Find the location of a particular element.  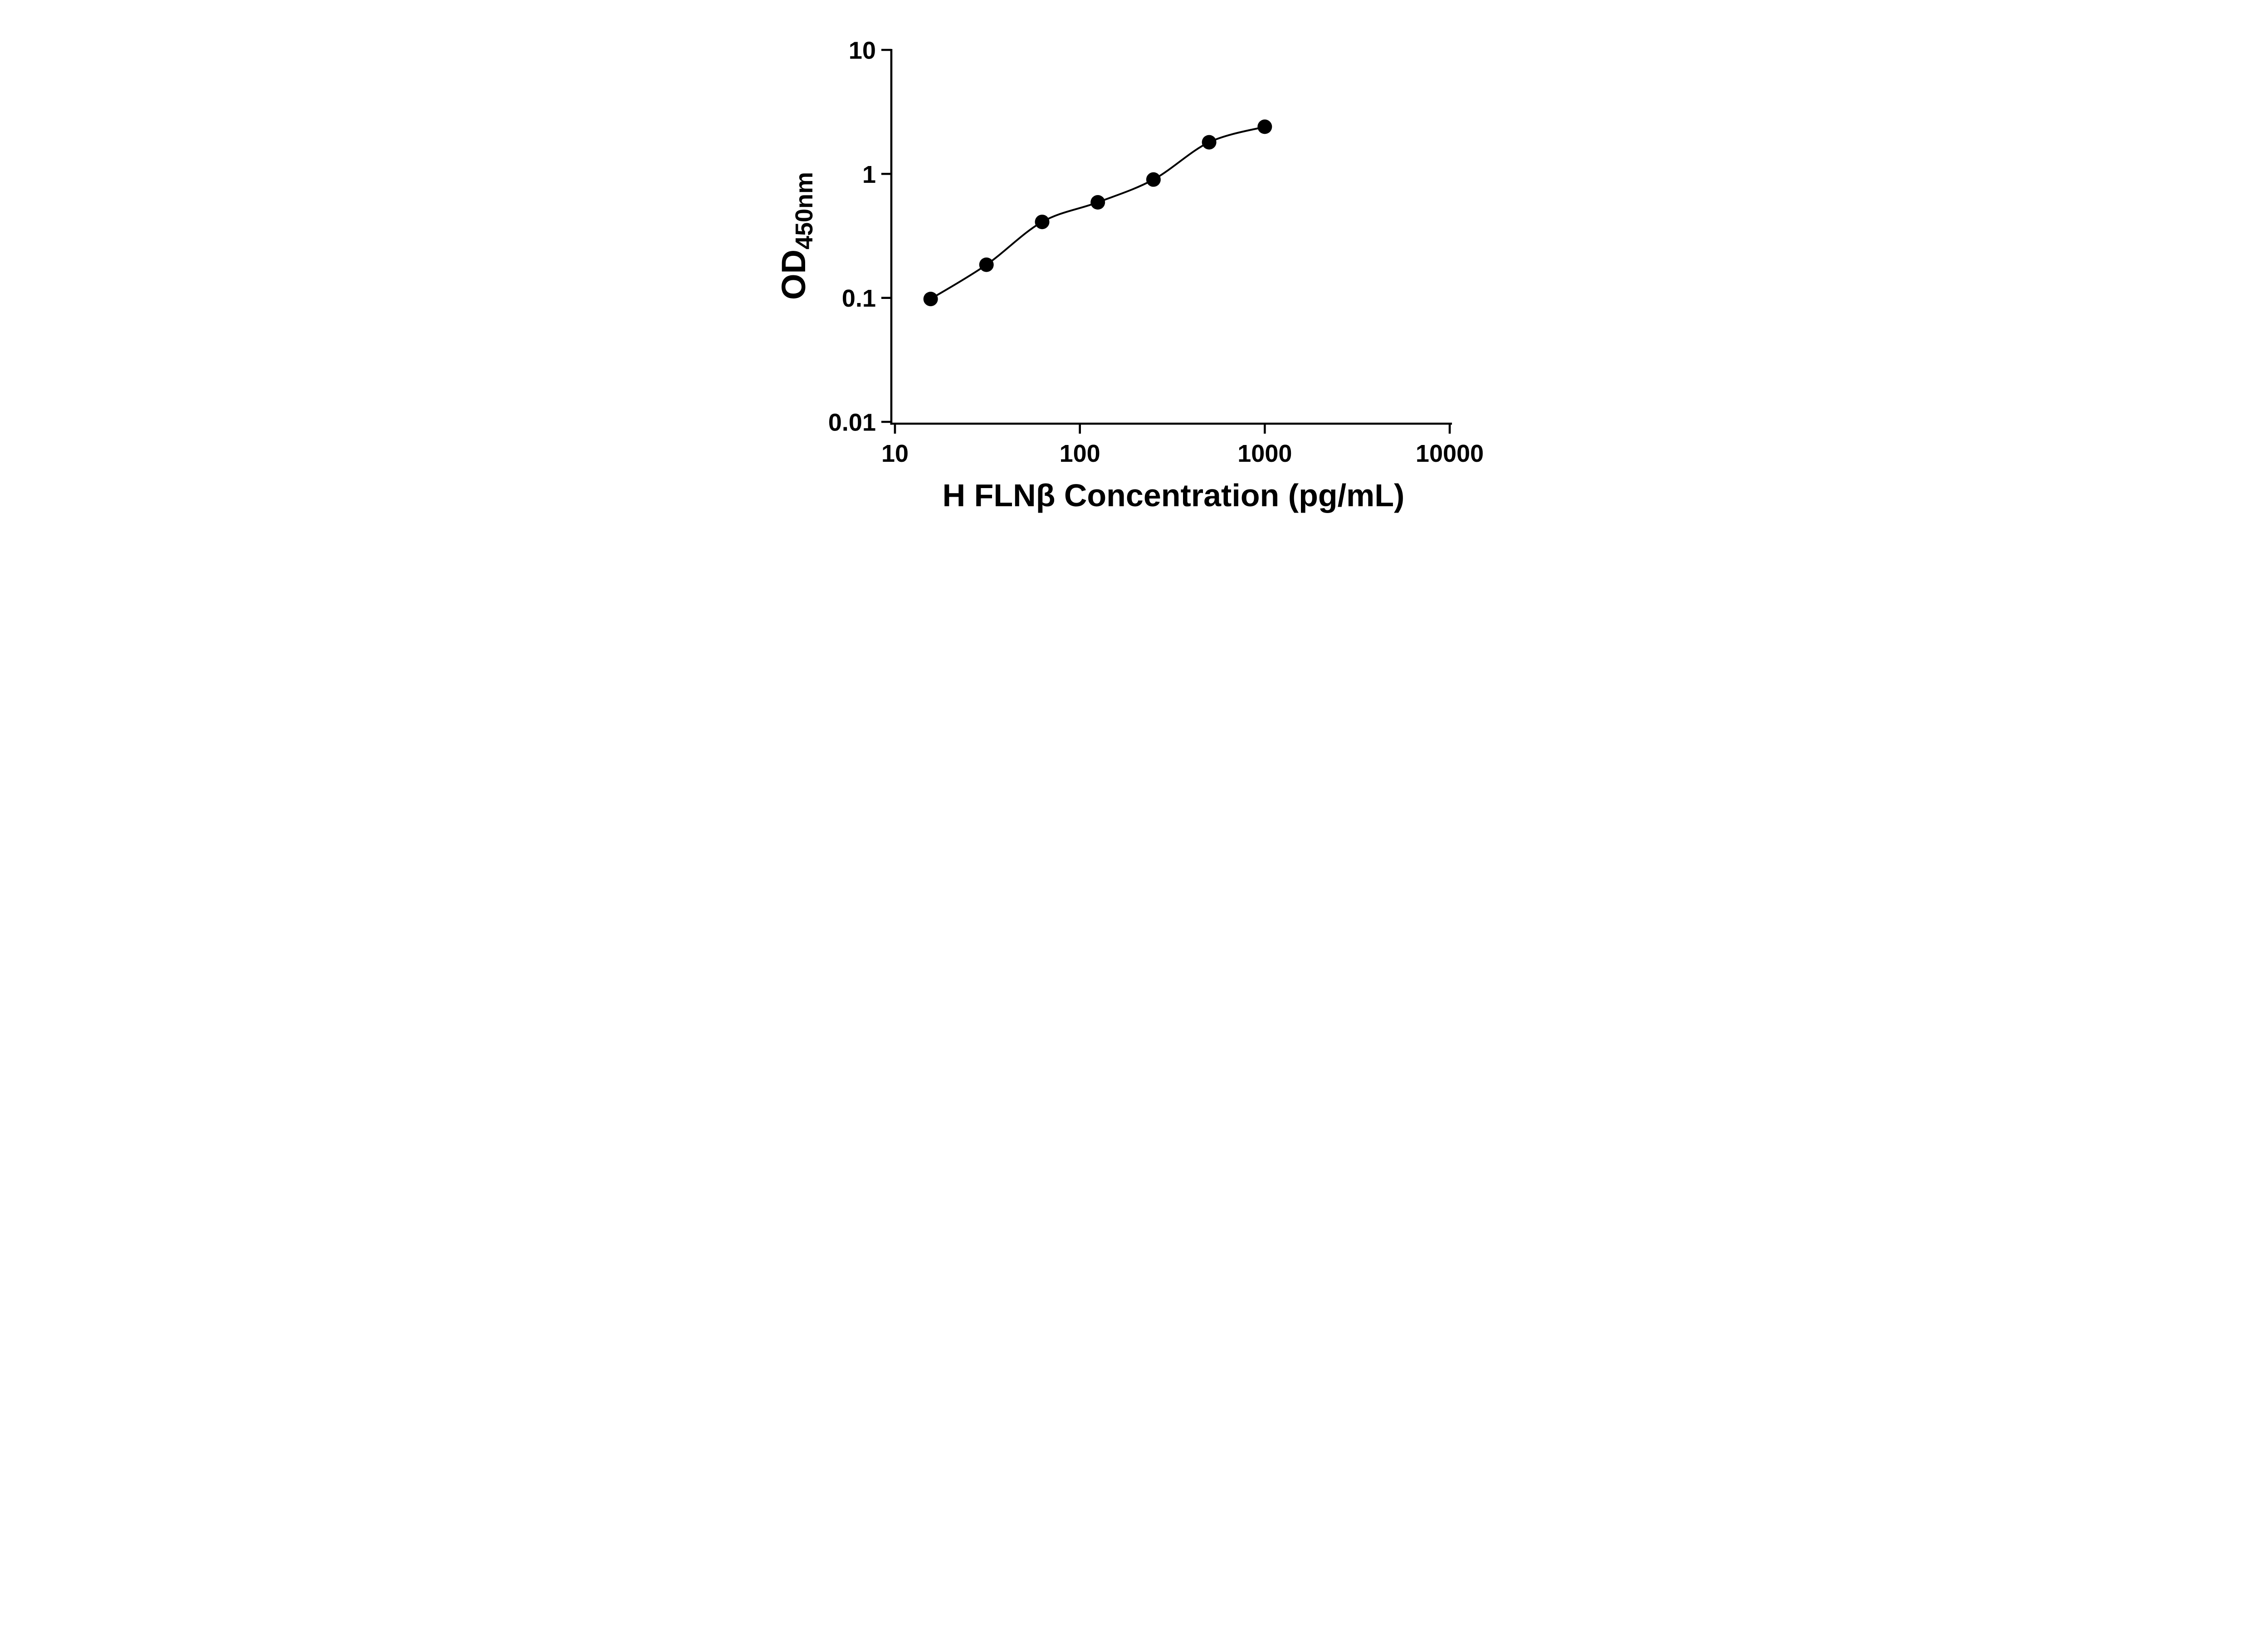

axes is located at coordinates (1171, 237).